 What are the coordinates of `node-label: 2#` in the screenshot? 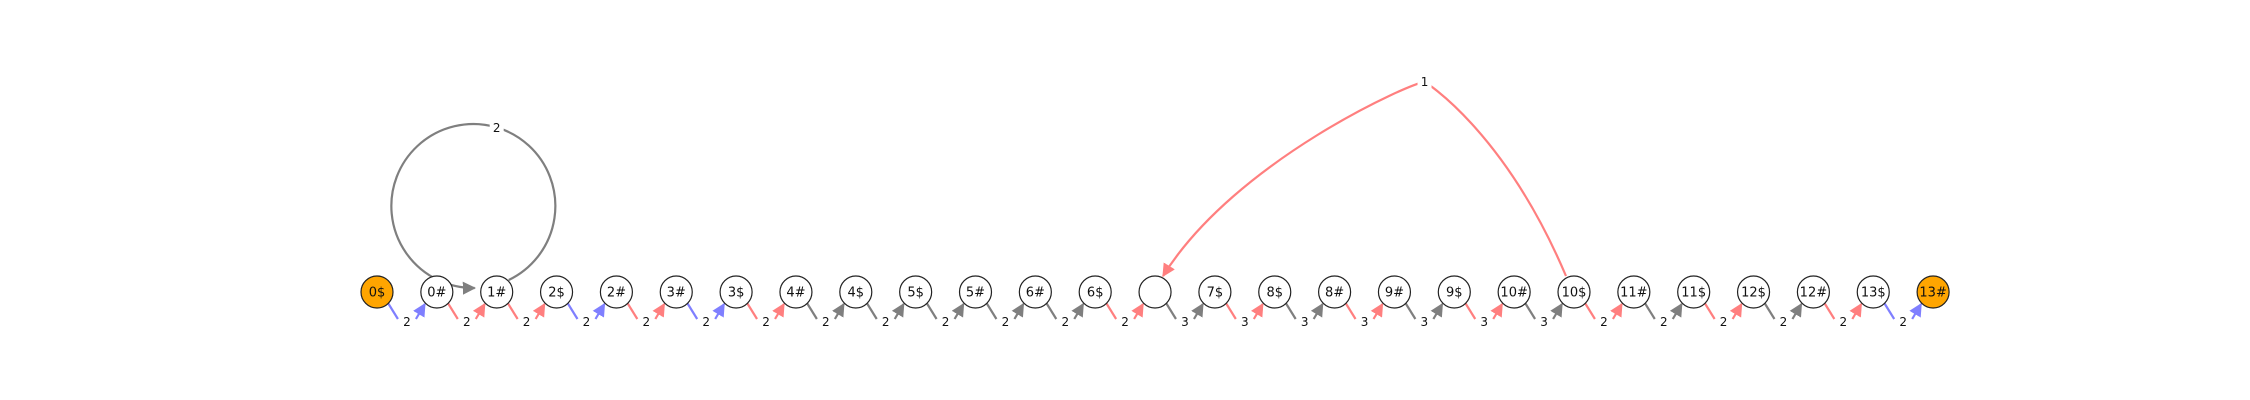 It's located at (616, 293).